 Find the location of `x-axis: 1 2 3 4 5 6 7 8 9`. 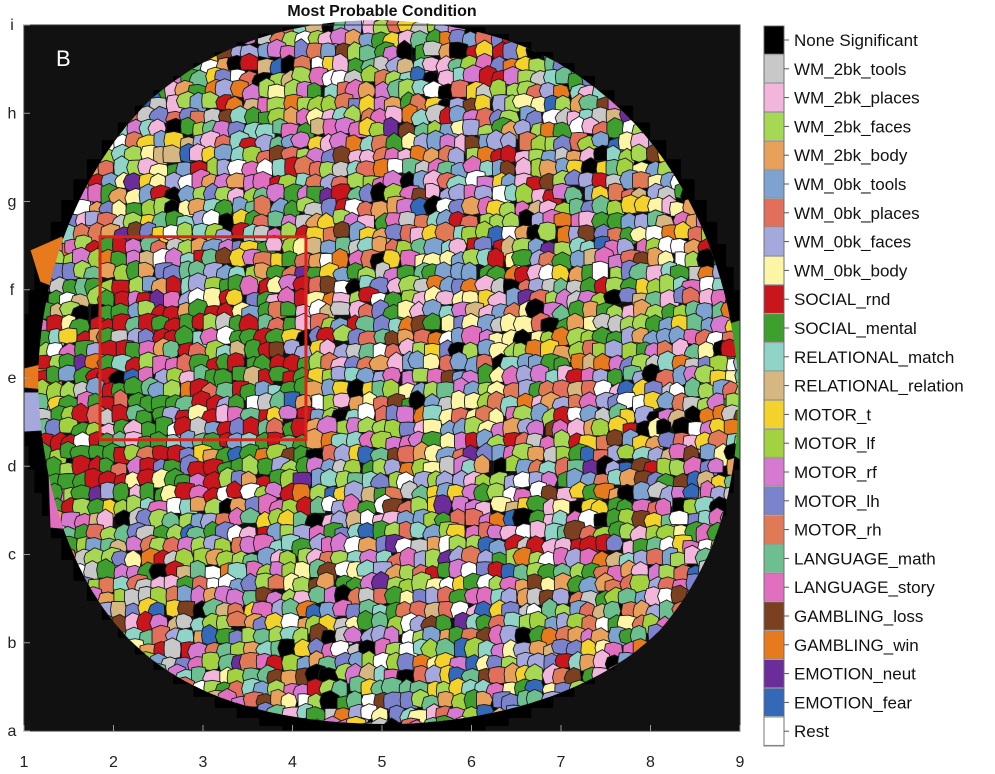

x-axis: 1 2 3 4 5 6 7 8 9 is located at coordinates (382, 748).